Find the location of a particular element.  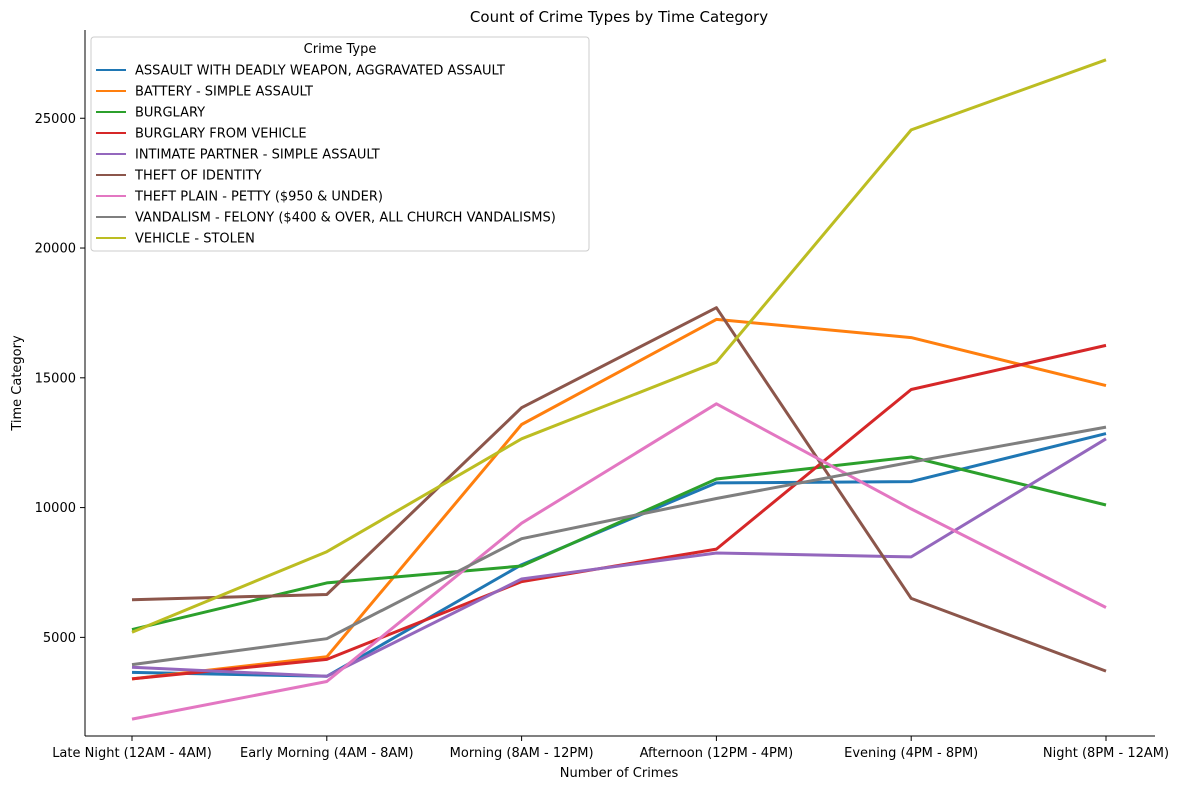

y-tick-label: 10000 is located at coordinates (55, 508).